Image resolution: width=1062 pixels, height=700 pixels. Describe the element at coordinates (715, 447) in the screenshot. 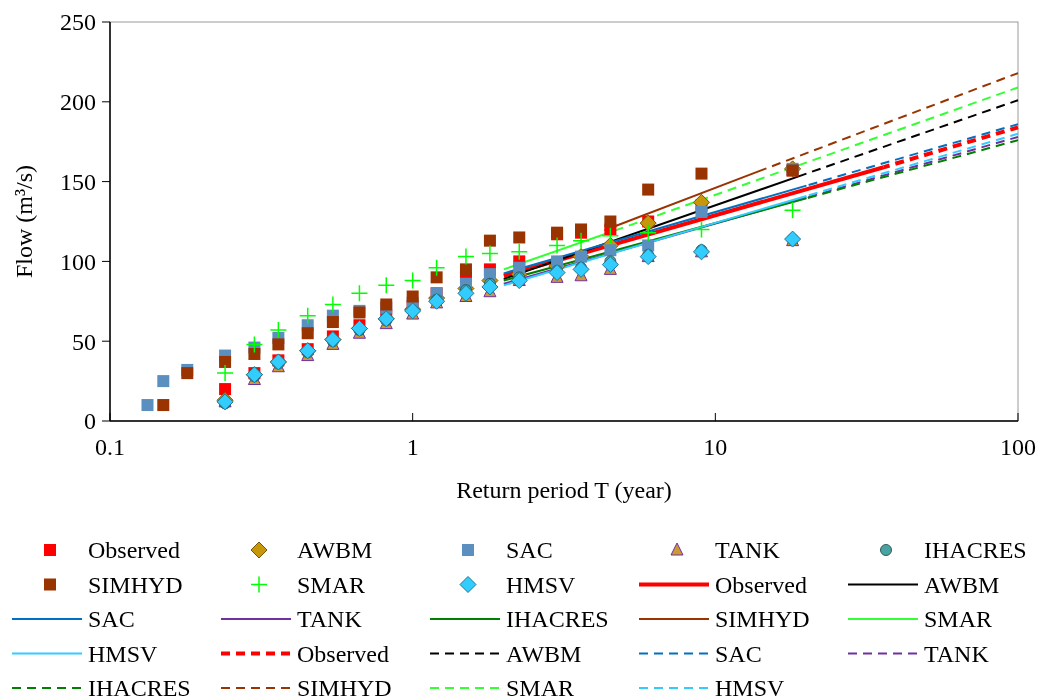

I see `x-tick-label: 10` at that location.